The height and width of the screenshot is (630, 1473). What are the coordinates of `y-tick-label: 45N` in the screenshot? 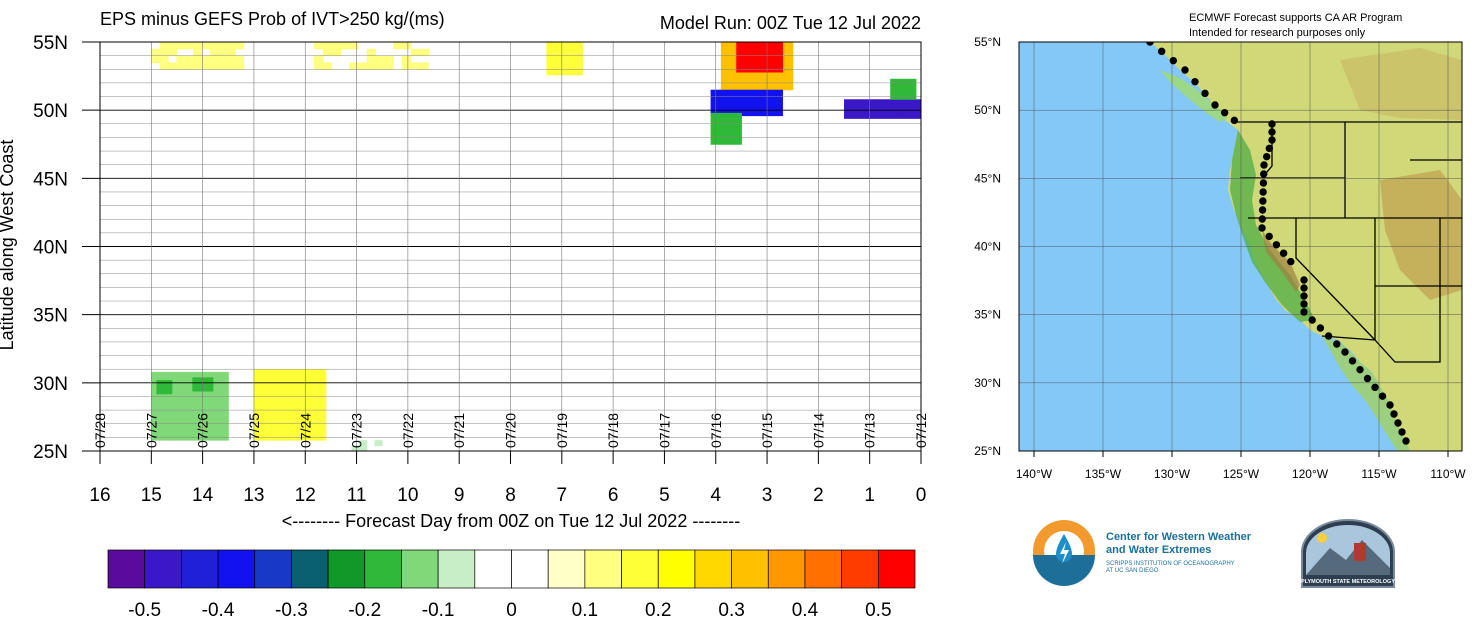 It's located at (50, 179).